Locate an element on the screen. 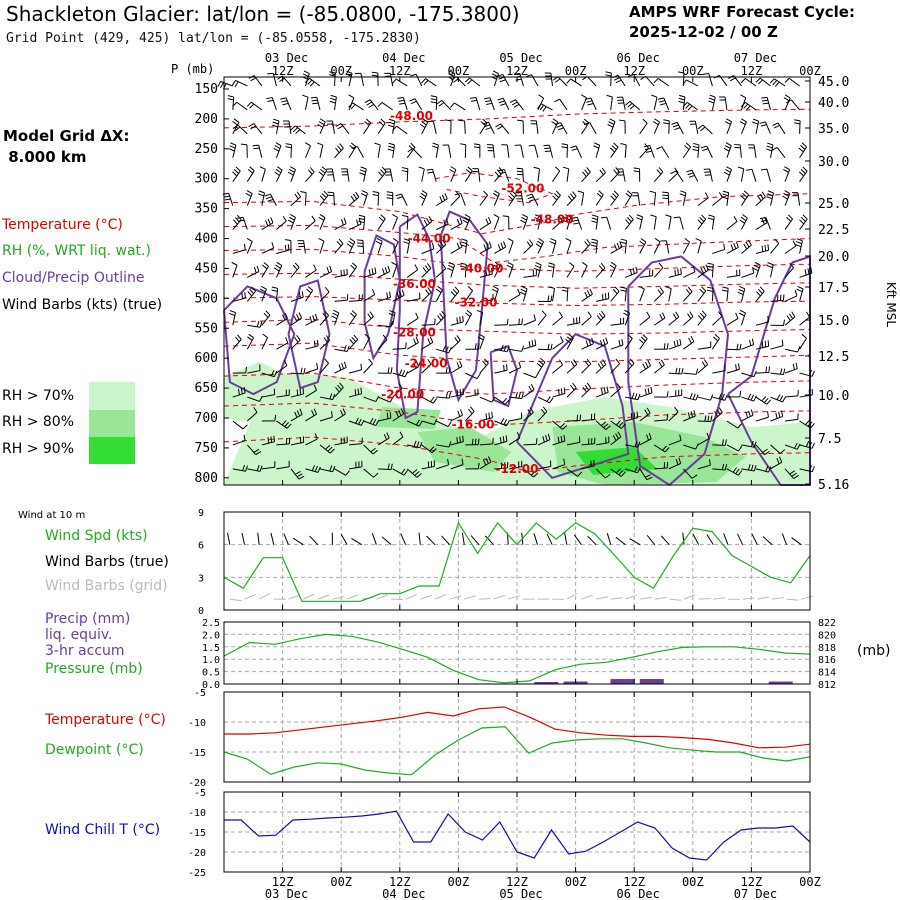  legend-wind-barbs: Wind Barbs (kts) (true) is located at coordinates (82, 305).